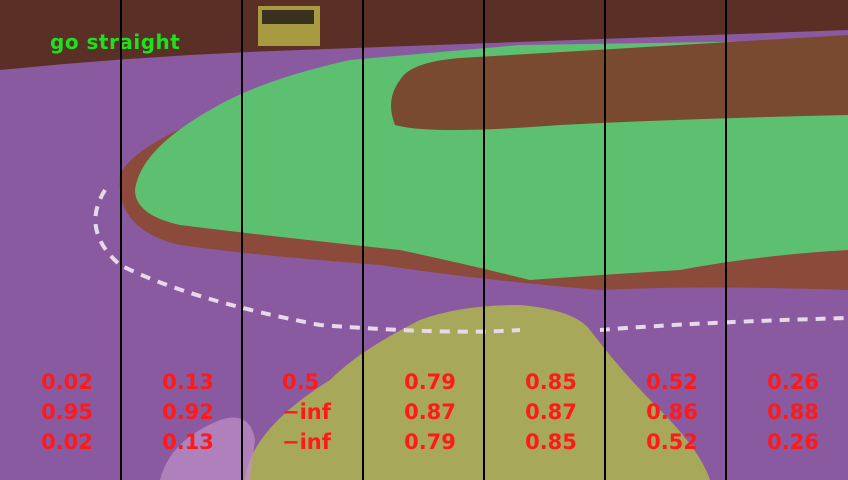 This screenshot has width=848, height=480. Describe the element at coordinates (551, 382) in the screenshot. I see `score-row1: 0.85` at that location.